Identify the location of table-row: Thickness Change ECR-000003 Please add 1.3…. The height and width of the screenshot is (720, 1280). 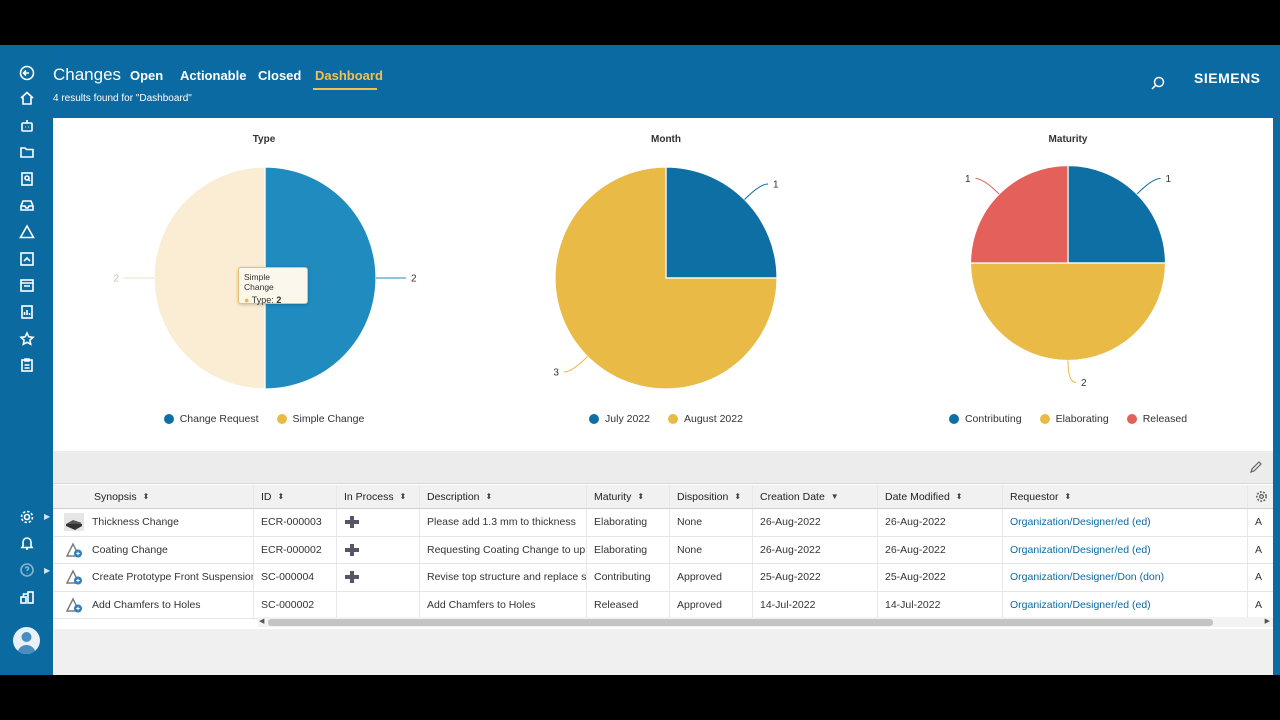
(663, 523).